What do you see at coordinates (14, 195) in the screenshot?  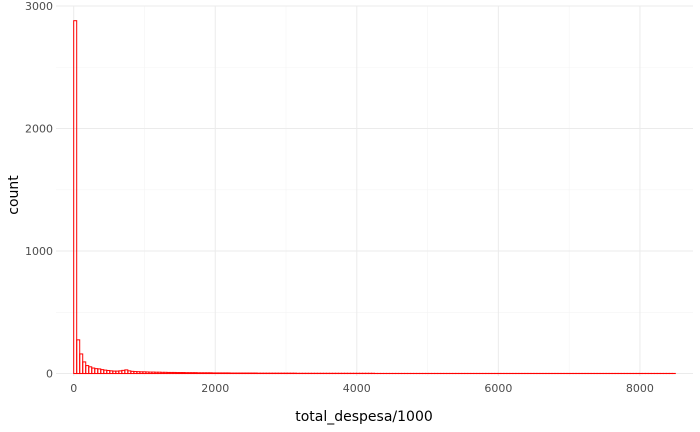 I see `y-axis-title: count` at bounding box center [14, 195].